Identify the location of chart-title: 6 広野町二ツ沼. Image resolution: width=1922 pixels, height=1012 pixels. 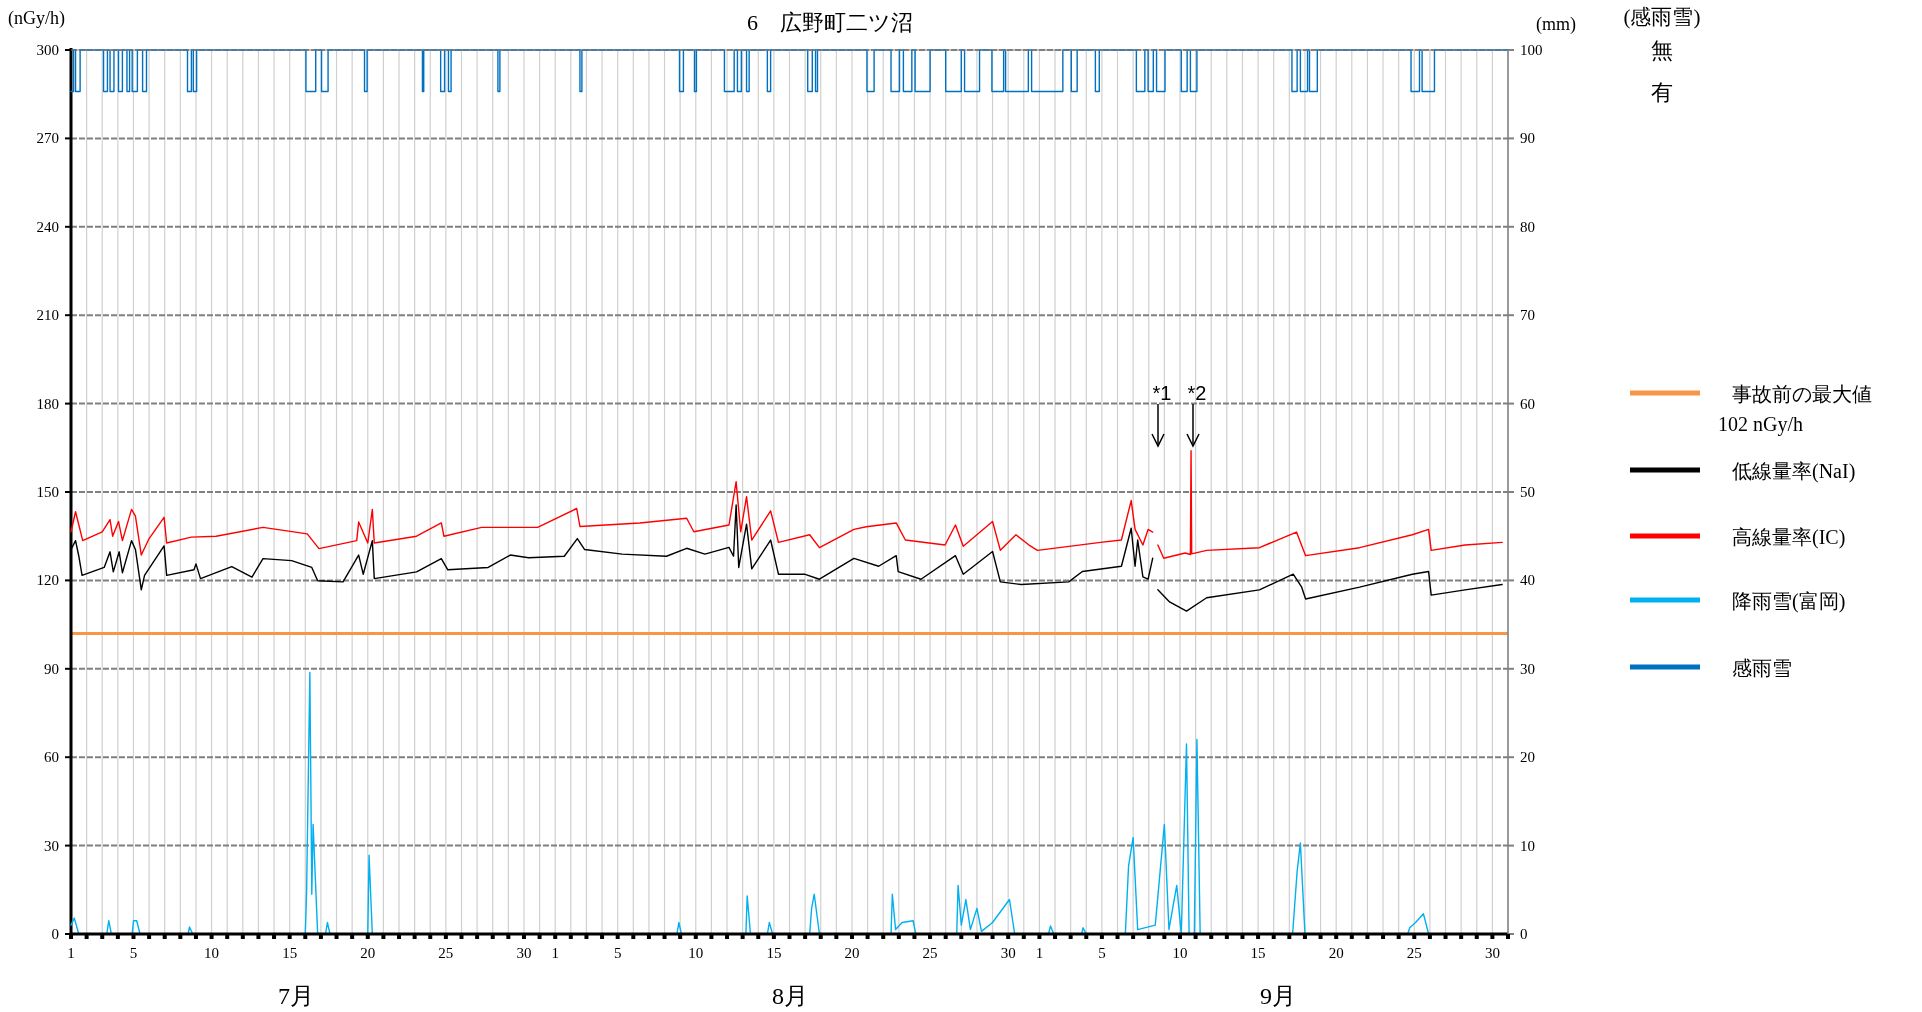
(830, 22).